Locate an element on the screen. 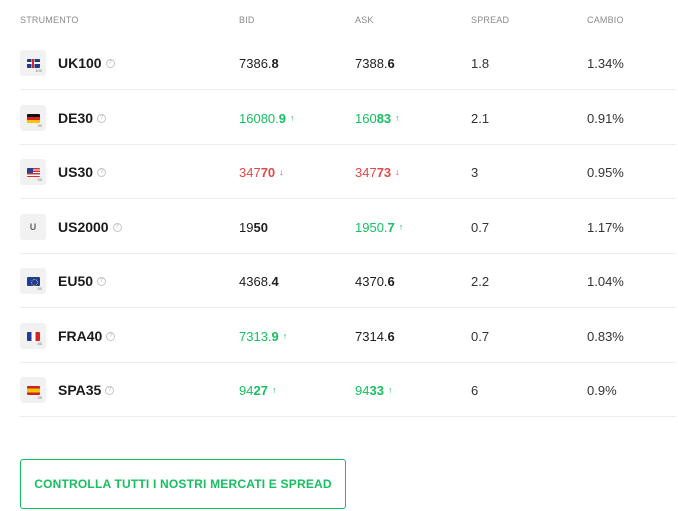 This screenshot has height=511, width=678. ask-price: 7388. 6 is located at coordinates (375, 63).